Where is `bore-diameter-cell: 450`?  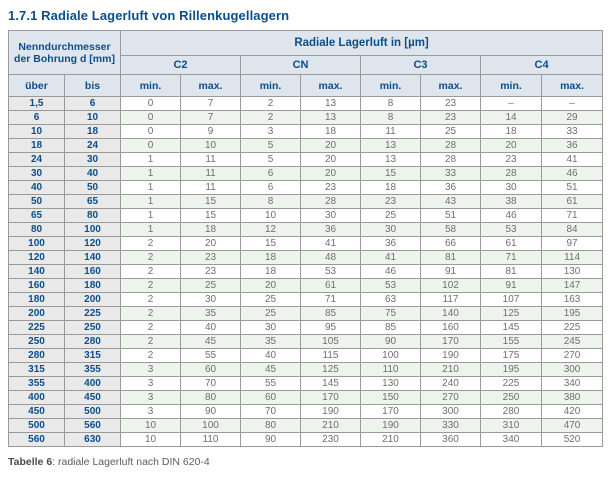
bore-diameter-cell: 450 is located at coordinates (92, 397).